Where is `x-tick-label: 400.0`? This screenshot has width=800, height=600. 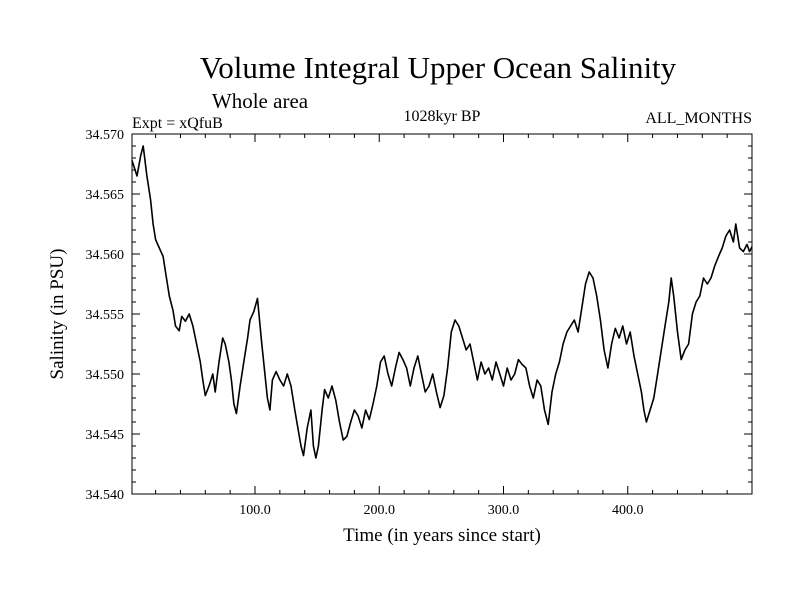
x-tick-label: 400.0 is located at coordinates (628, 510).